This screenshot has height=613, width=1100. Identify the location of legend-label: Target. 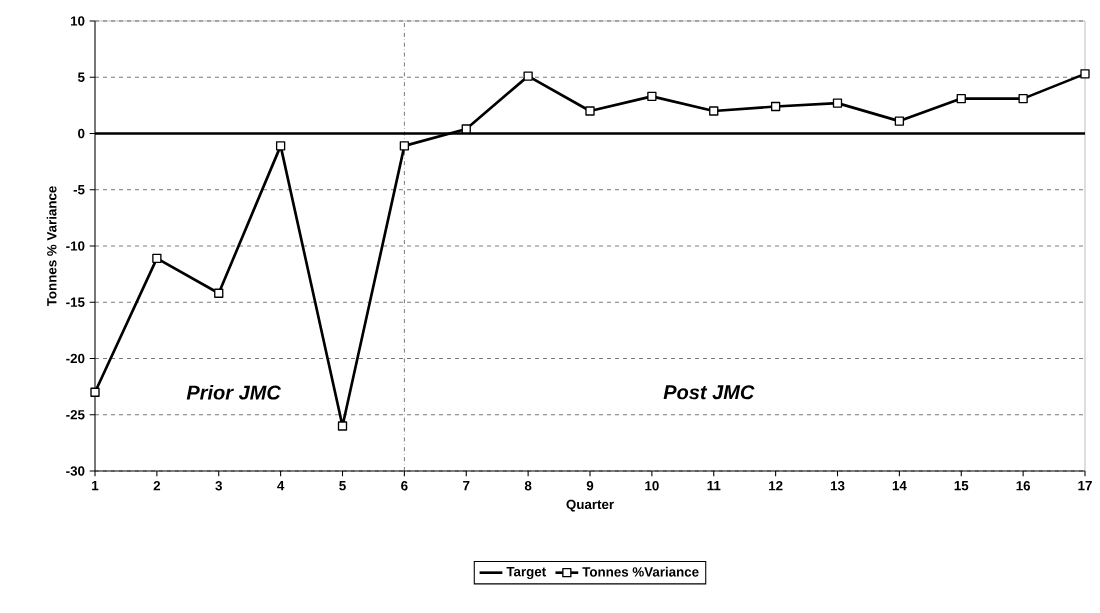
(526, 573).